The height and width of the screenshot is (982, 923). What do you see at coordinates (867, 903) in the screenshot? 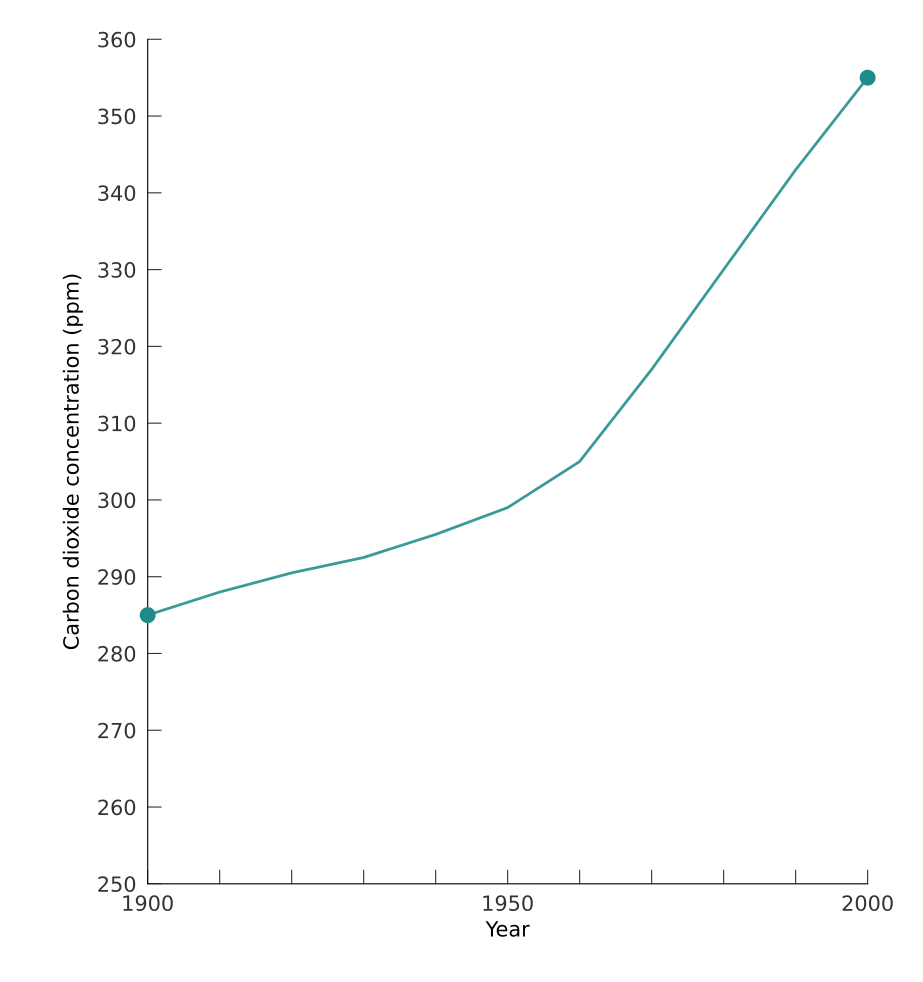
I see `x-tick-label: 2000` at bounding box center [867, 903].